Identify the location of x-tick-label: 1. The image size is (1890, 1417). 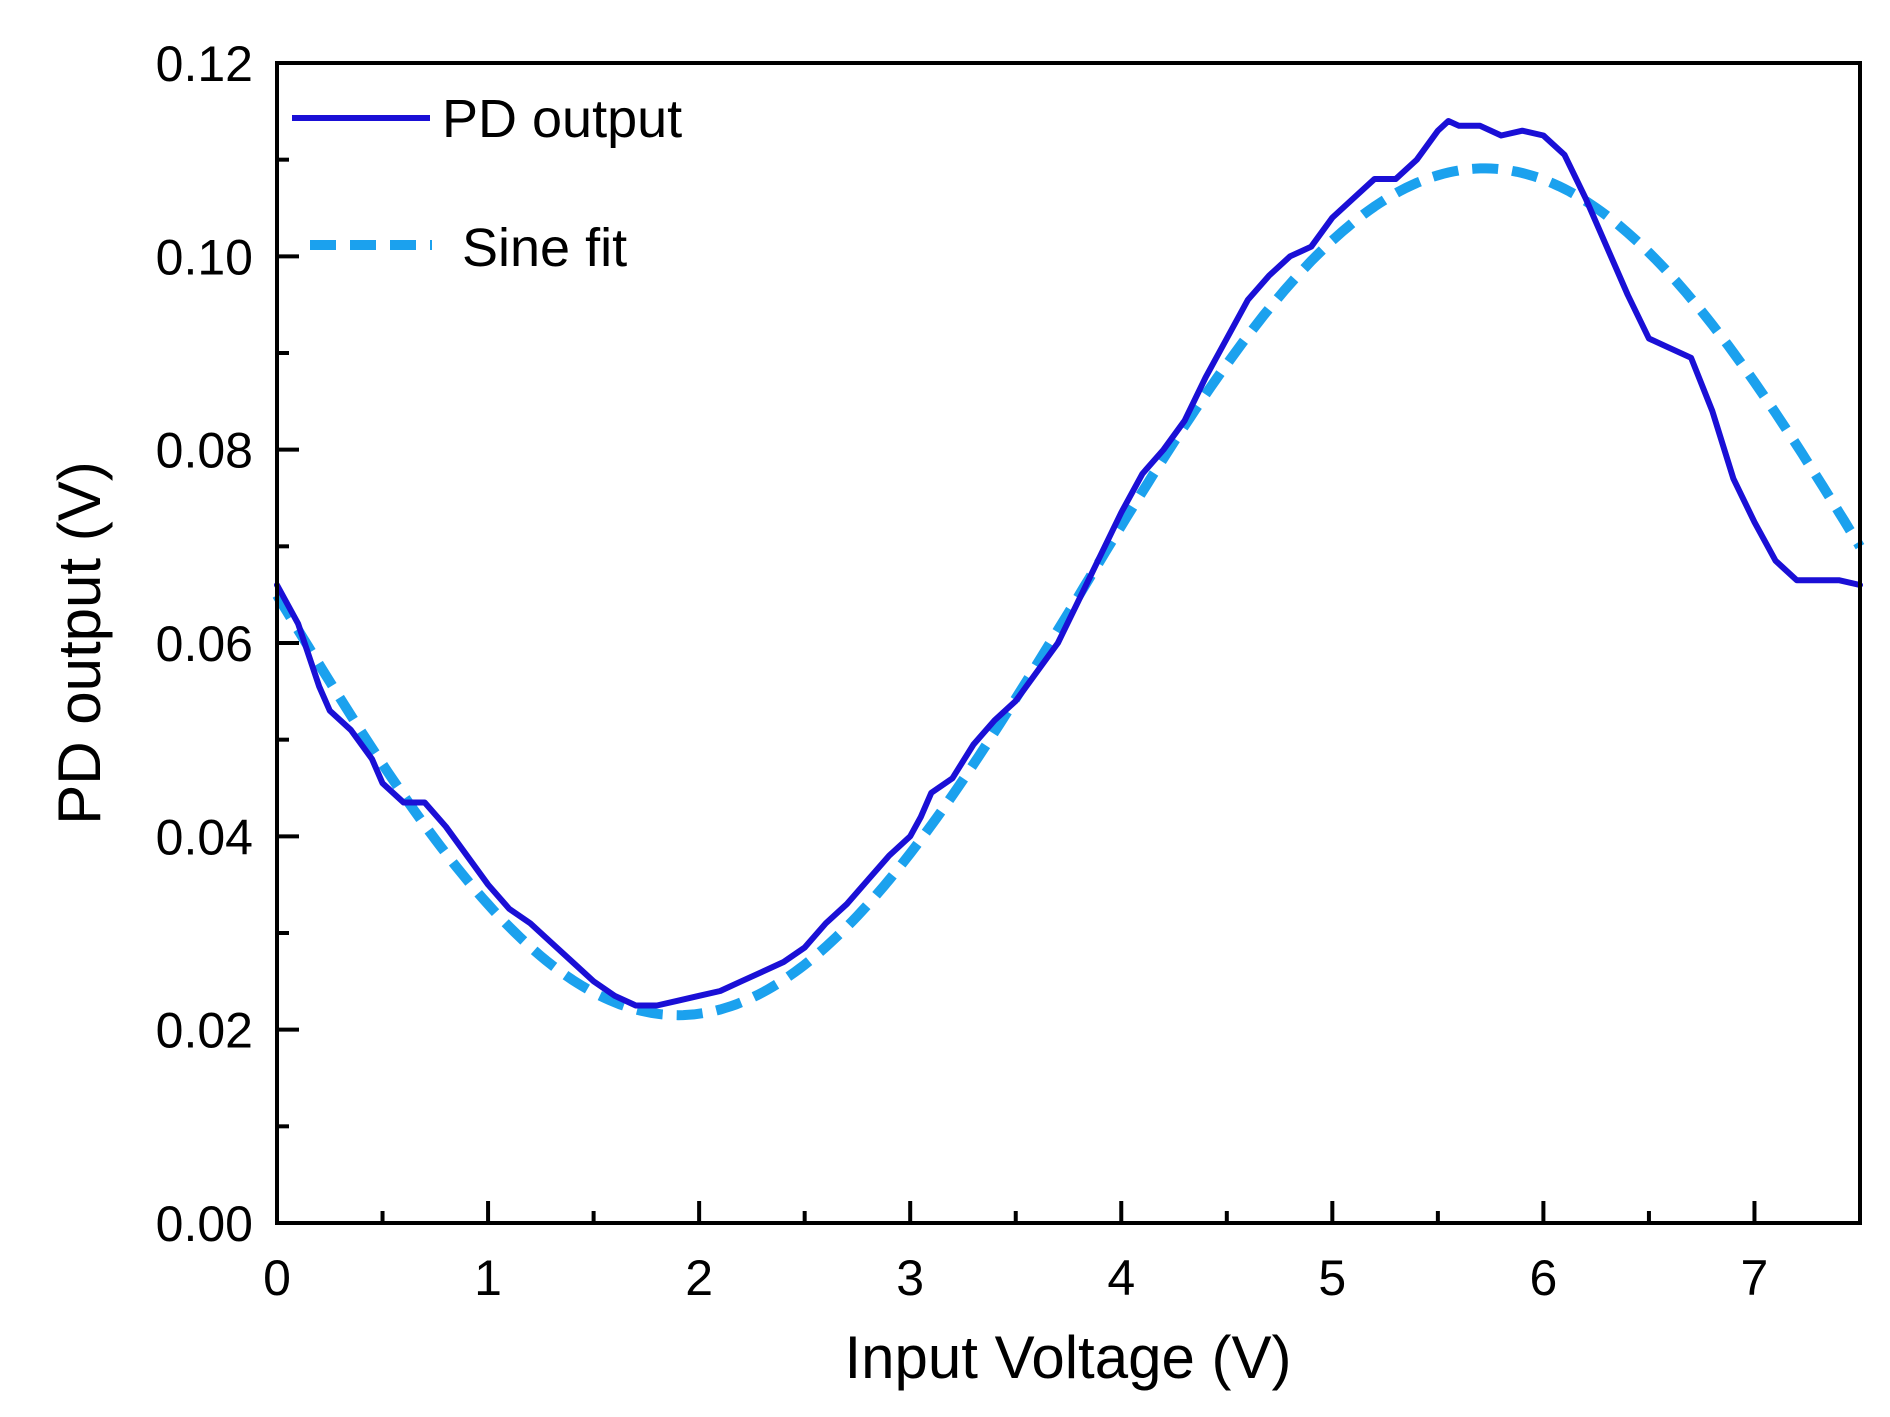
(488, 1278).